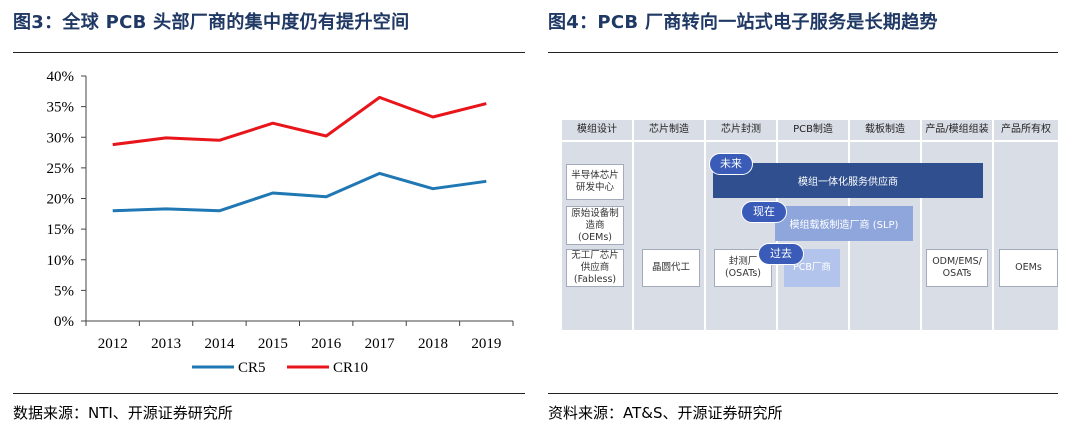 The image size is (1080, 433). What do you see at coordinates (486, 344) in the screenshot?
I see `x-tick-label: 2019` at bounding box center [486, 344].